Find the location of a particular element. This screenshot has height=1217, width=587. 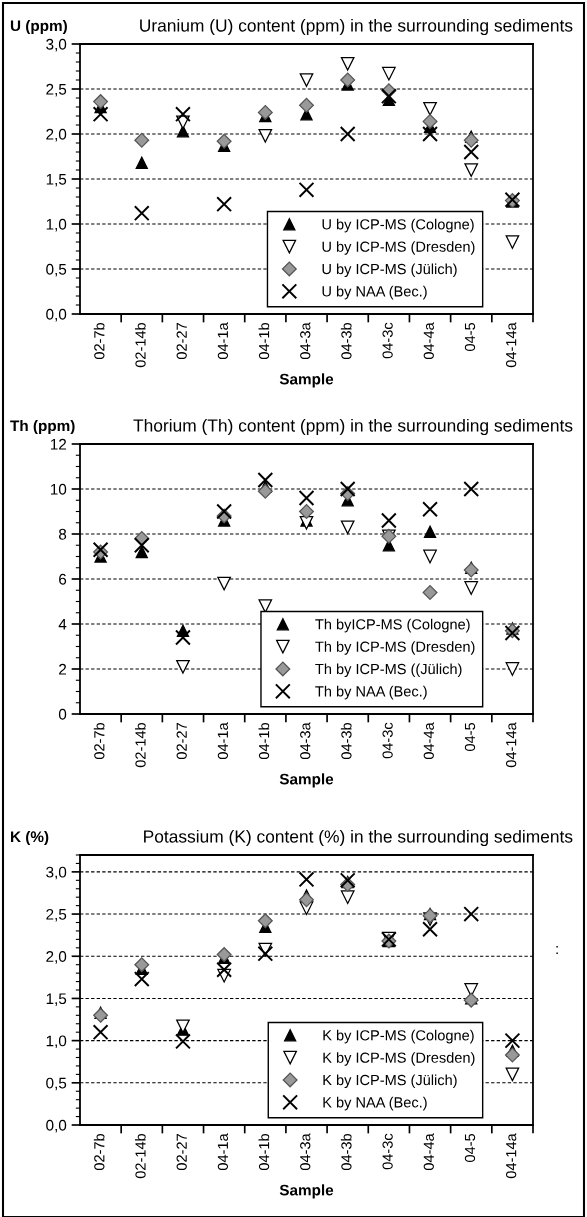

legend-label: U by ICP-MS (Cologne) is located at coordinates (398, 225).